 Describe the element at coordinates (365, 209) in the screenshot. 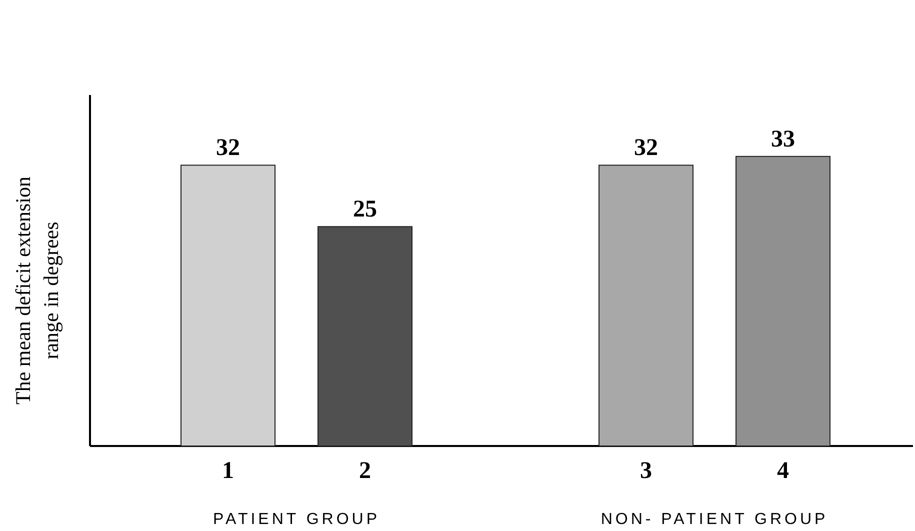

I see `data-label: 25` at that location.